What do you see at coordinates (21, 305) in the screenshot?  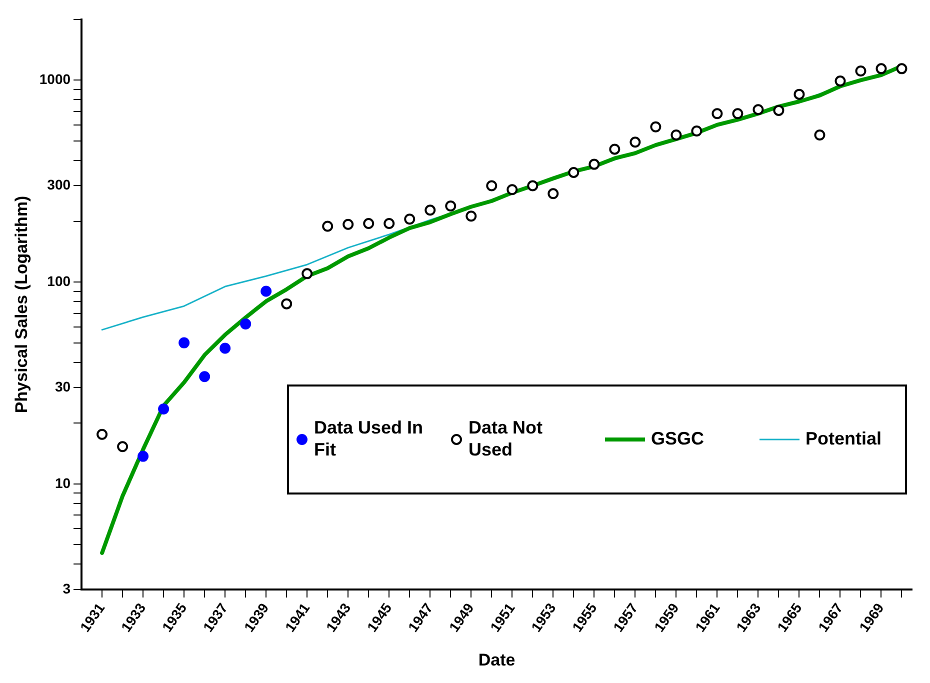 I see `y-axis-title: Physical Sales (Logarithm)` at bounding box center [21, 305].